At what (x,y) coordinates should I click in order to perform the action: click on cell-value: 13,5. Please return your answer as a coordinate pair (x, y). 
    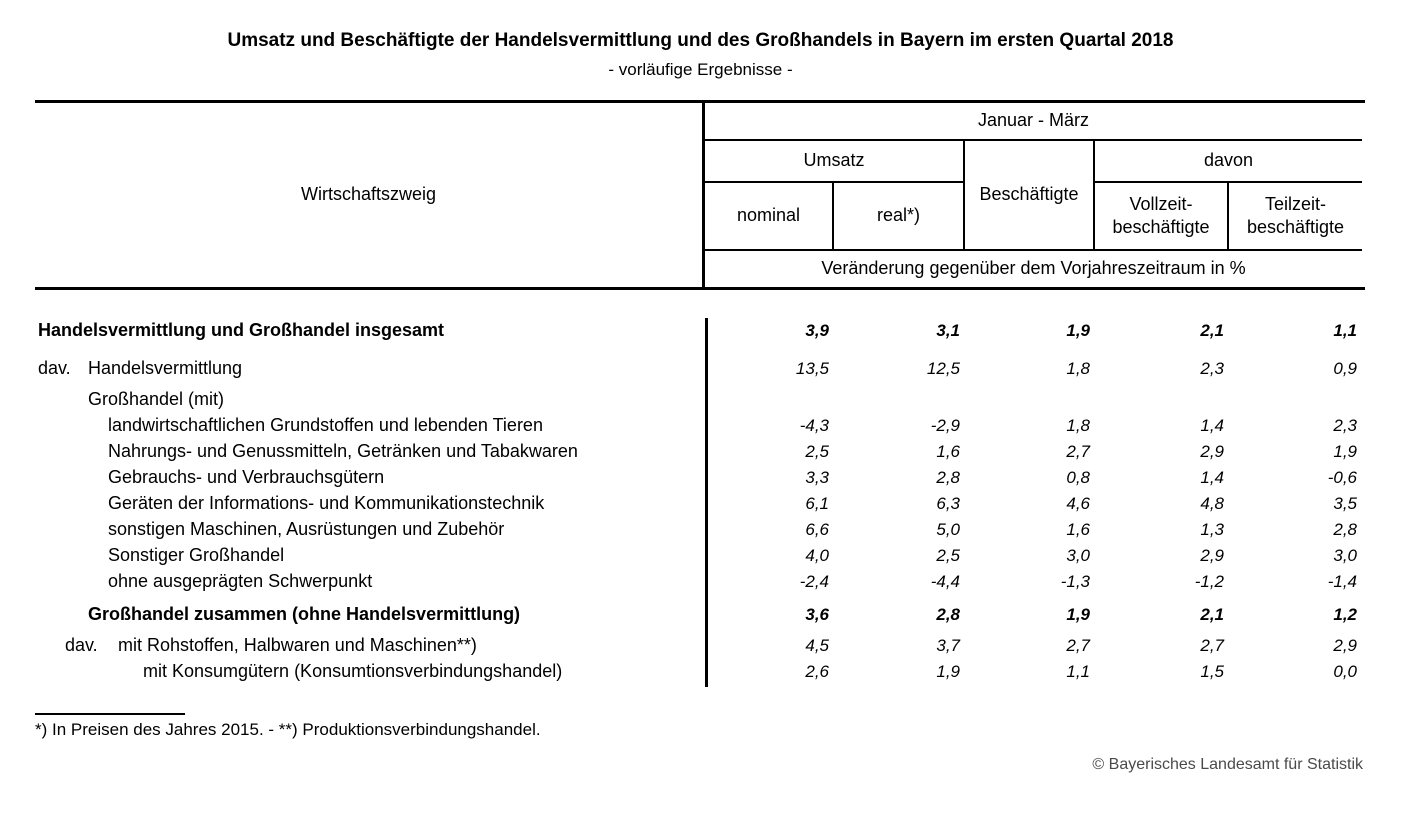
    Looking at the image, I should click on (812, 368).